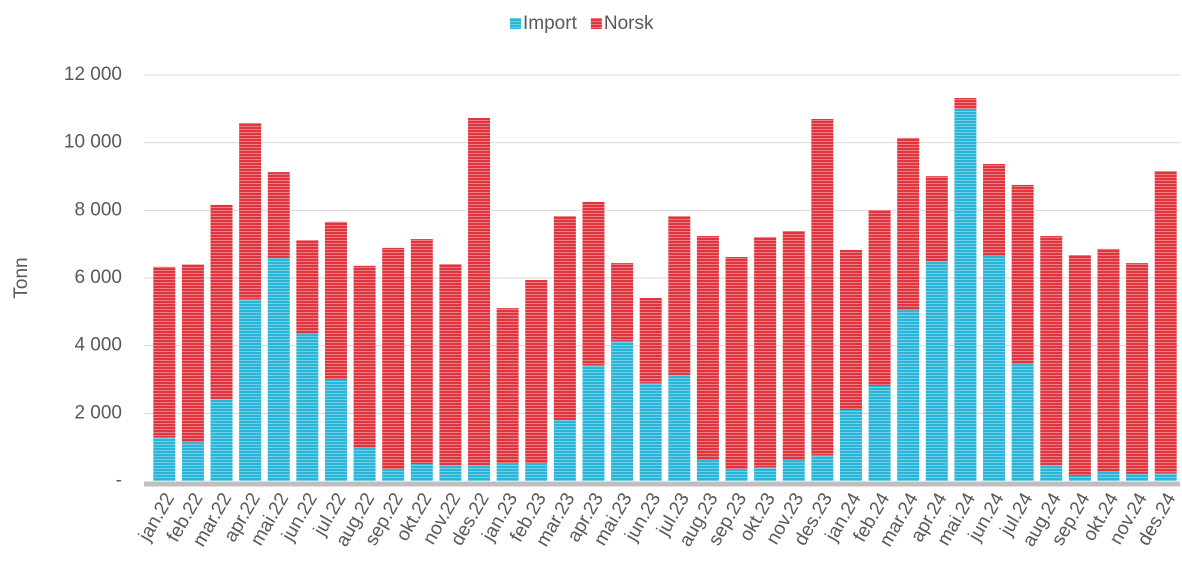 Image resolution: width=1182 pixels, height=570 pixels. Describe the element at coordinates (98, 412) in the screenshot. I see `y-tick-label: 2 000` at that location.